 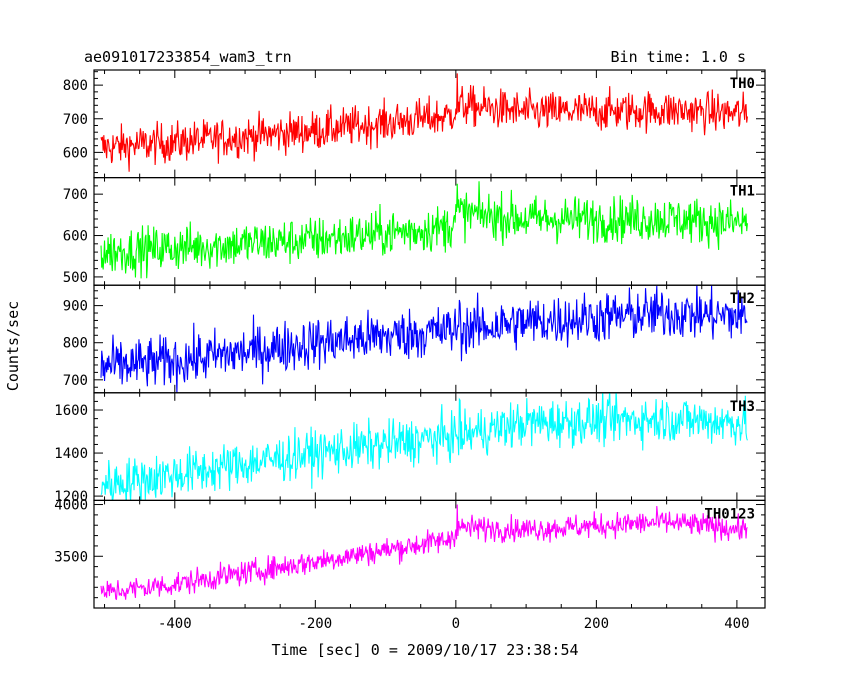 I want to click on panel-th3: 1200 1400 1600 TH3, so click(x=410, y=448).